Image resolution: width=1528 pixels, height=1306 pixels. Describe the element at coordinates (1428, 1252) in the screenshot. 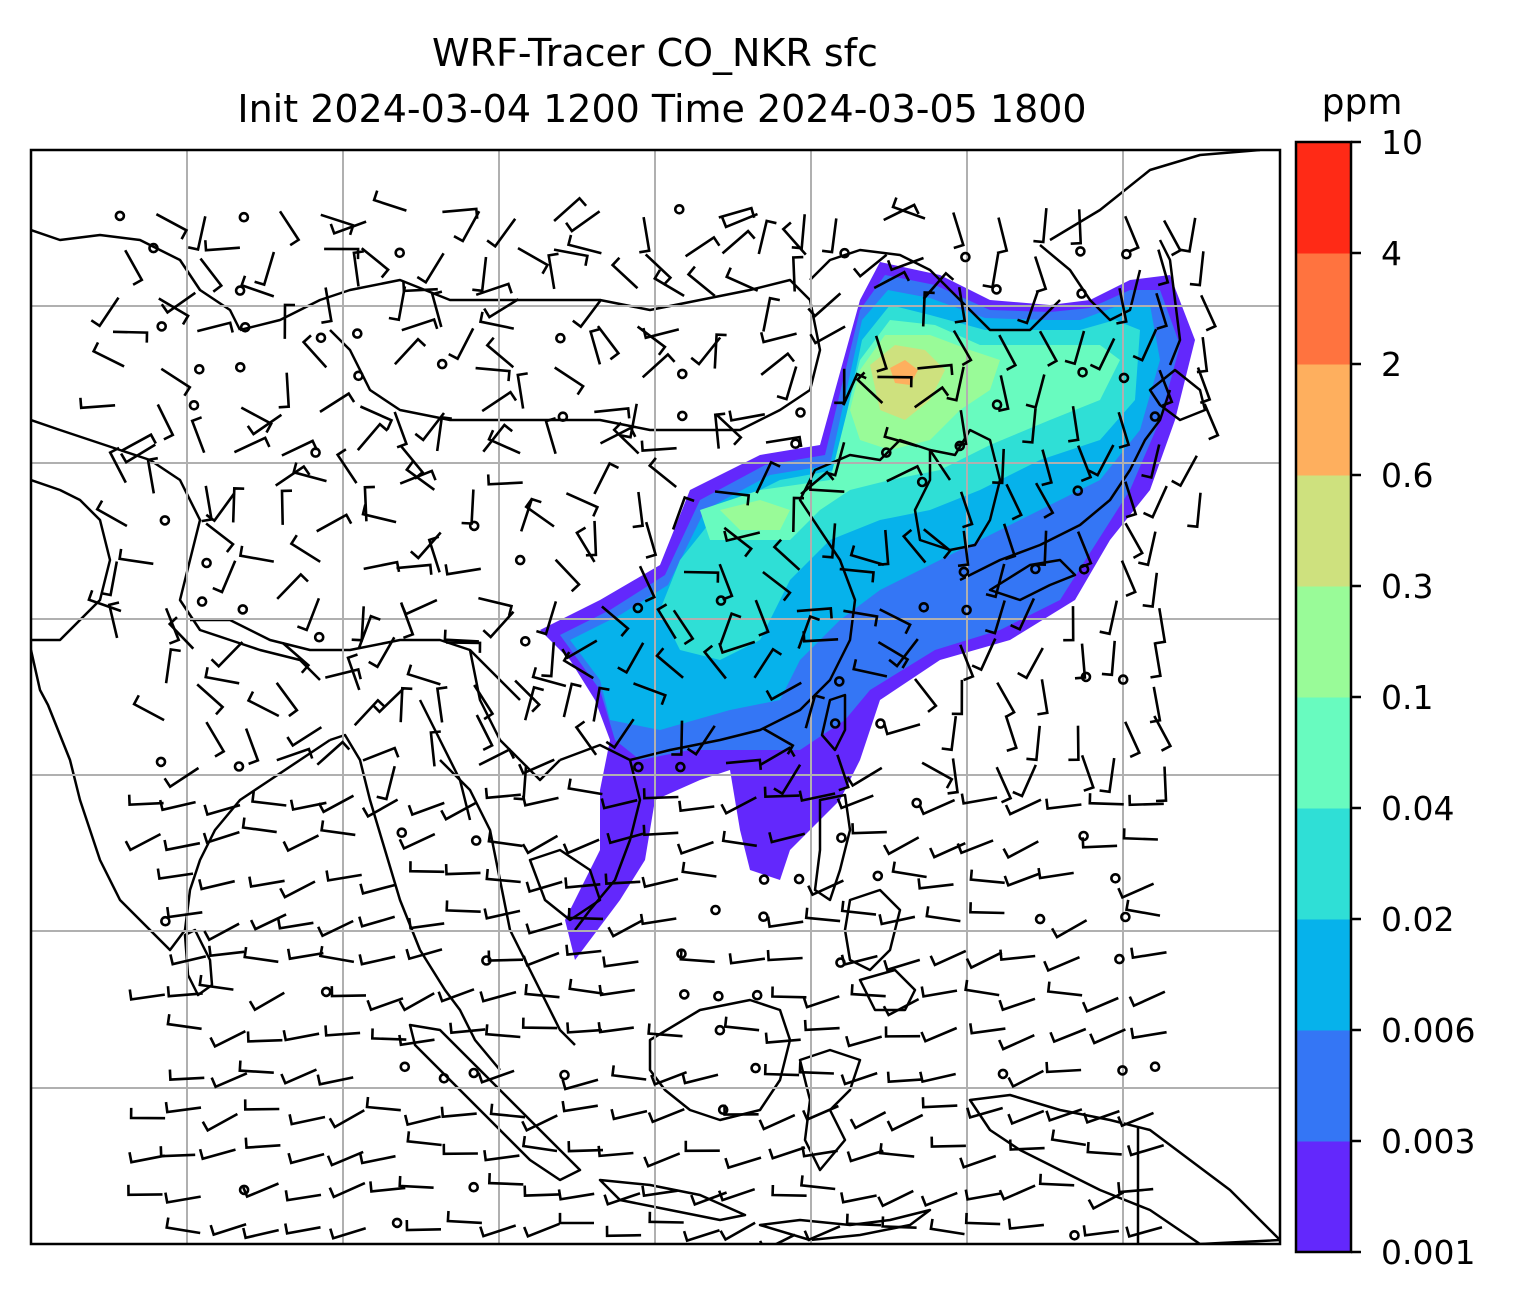

I see `colorbar-tick-label: 0.001` at that location.